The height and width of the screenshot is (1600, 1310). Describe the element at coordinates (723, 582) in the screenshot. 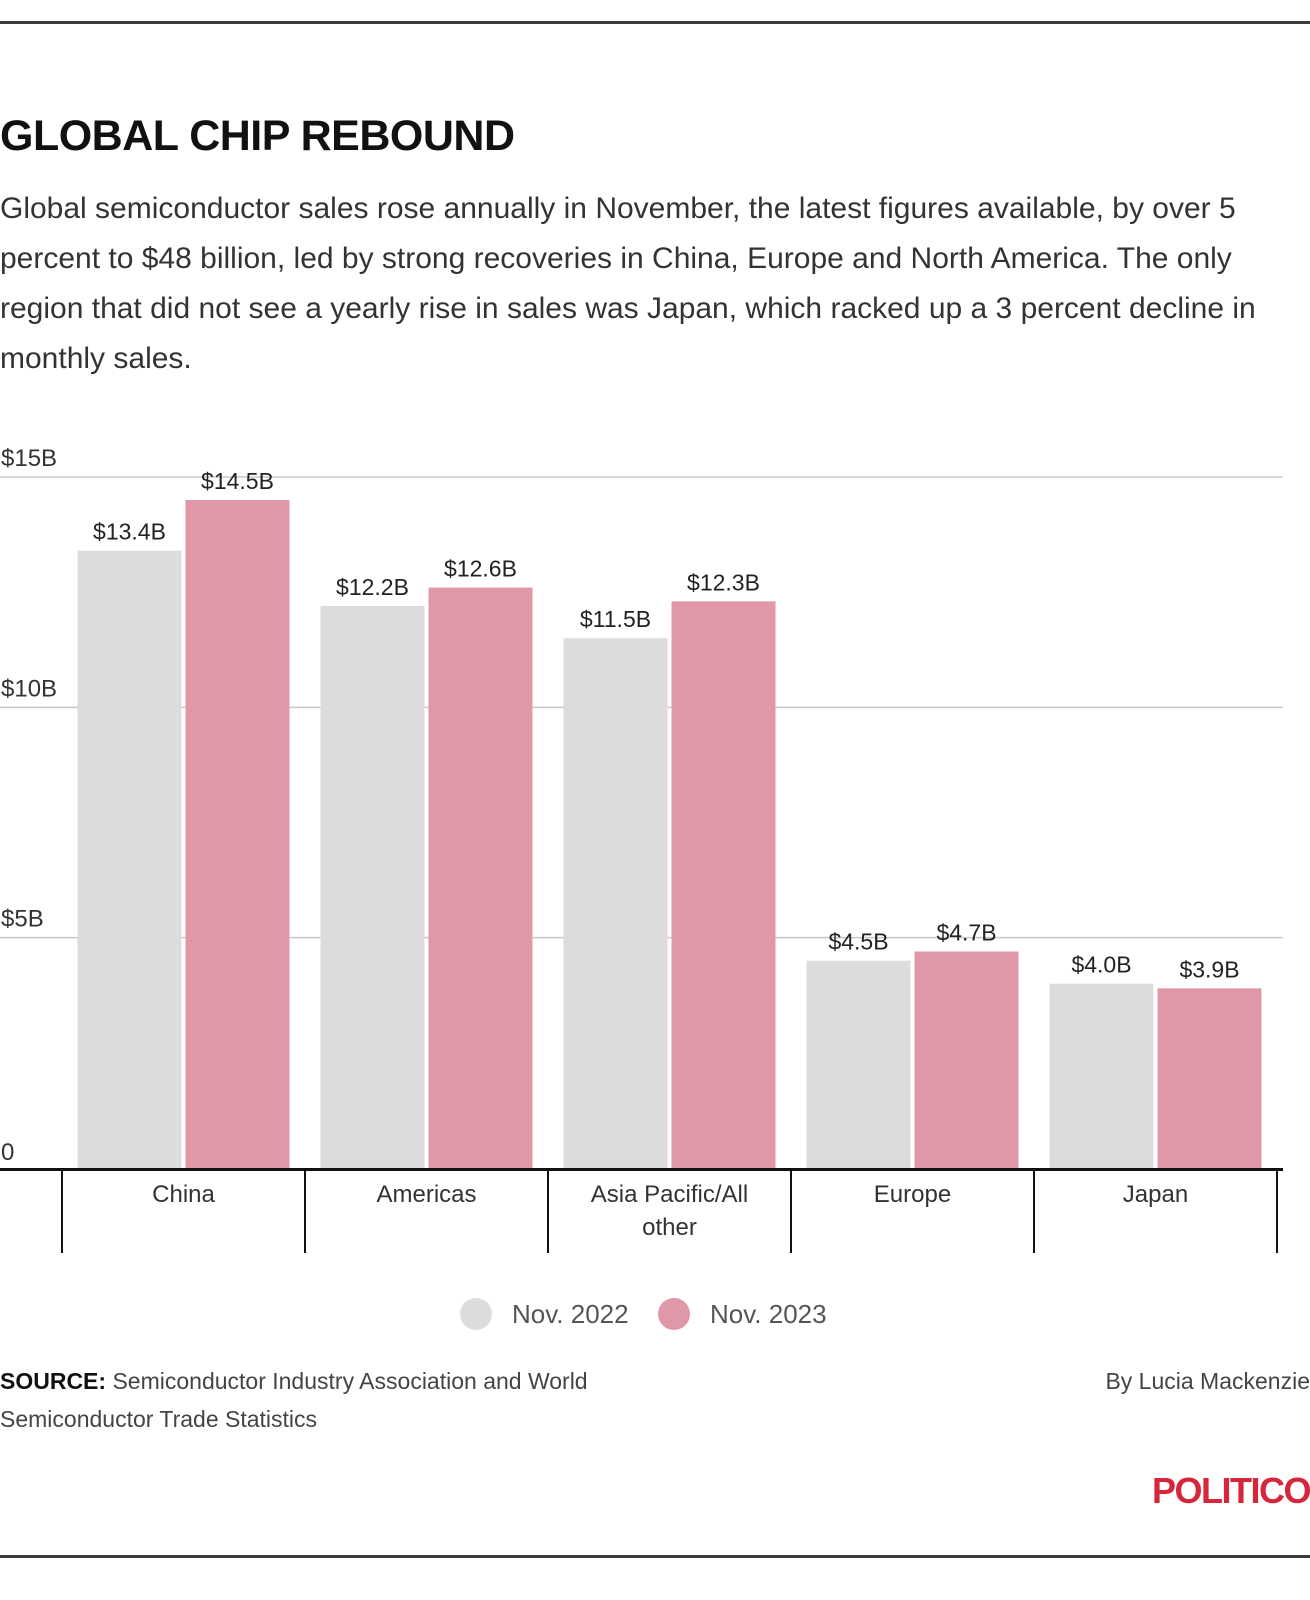

I see `data-label: $12.3B` at that location.